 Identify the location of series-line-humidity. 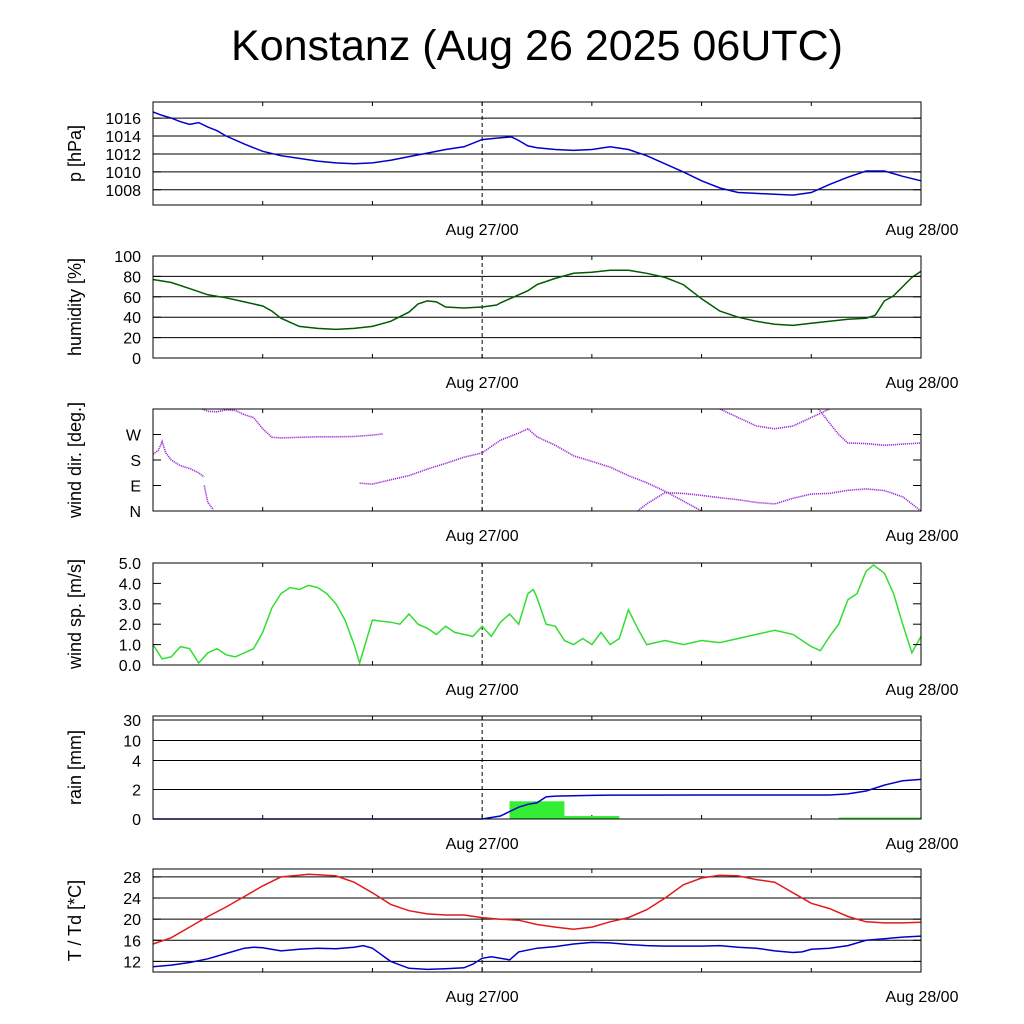
(537, 300).